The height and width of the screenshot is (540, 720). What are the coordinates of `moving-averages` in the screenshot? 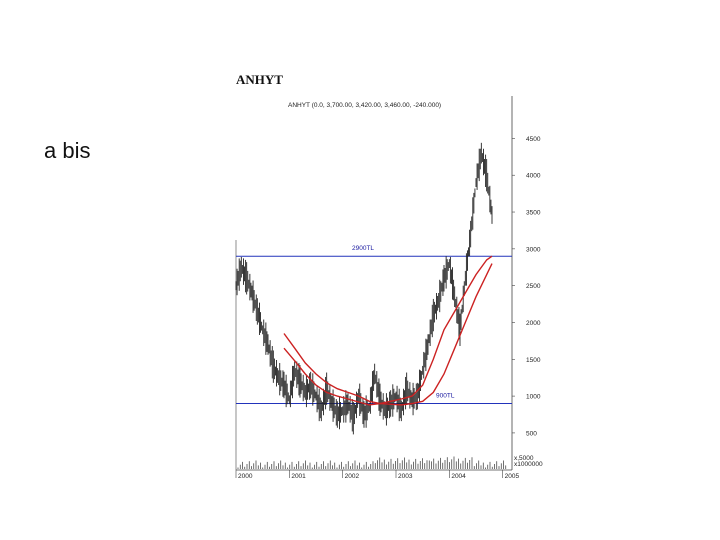 It's located at (388, 330).